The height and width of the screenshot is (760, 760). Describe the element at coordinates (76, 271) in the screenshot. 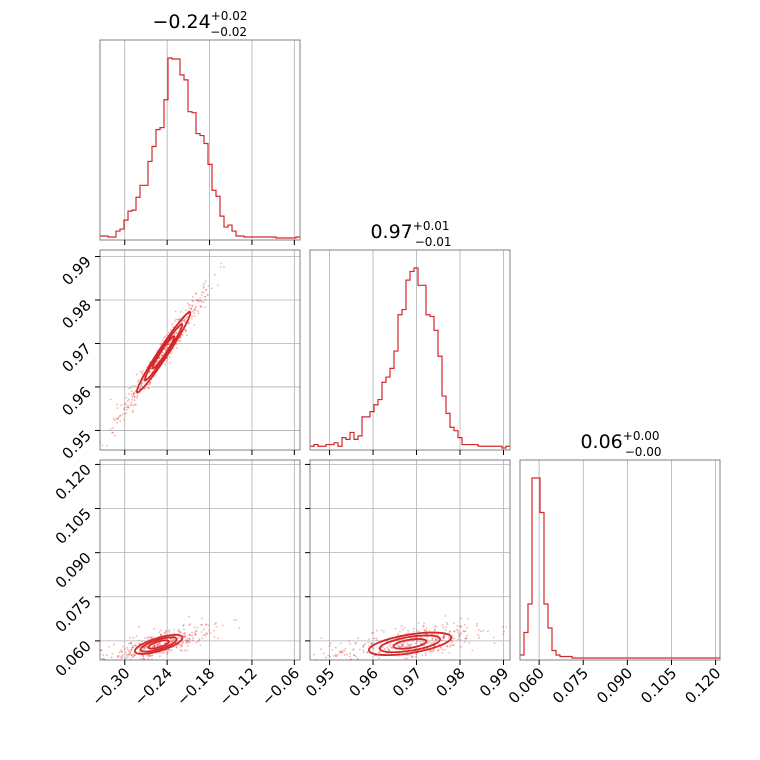

I see `y-tick-label: 0.99` at that location.